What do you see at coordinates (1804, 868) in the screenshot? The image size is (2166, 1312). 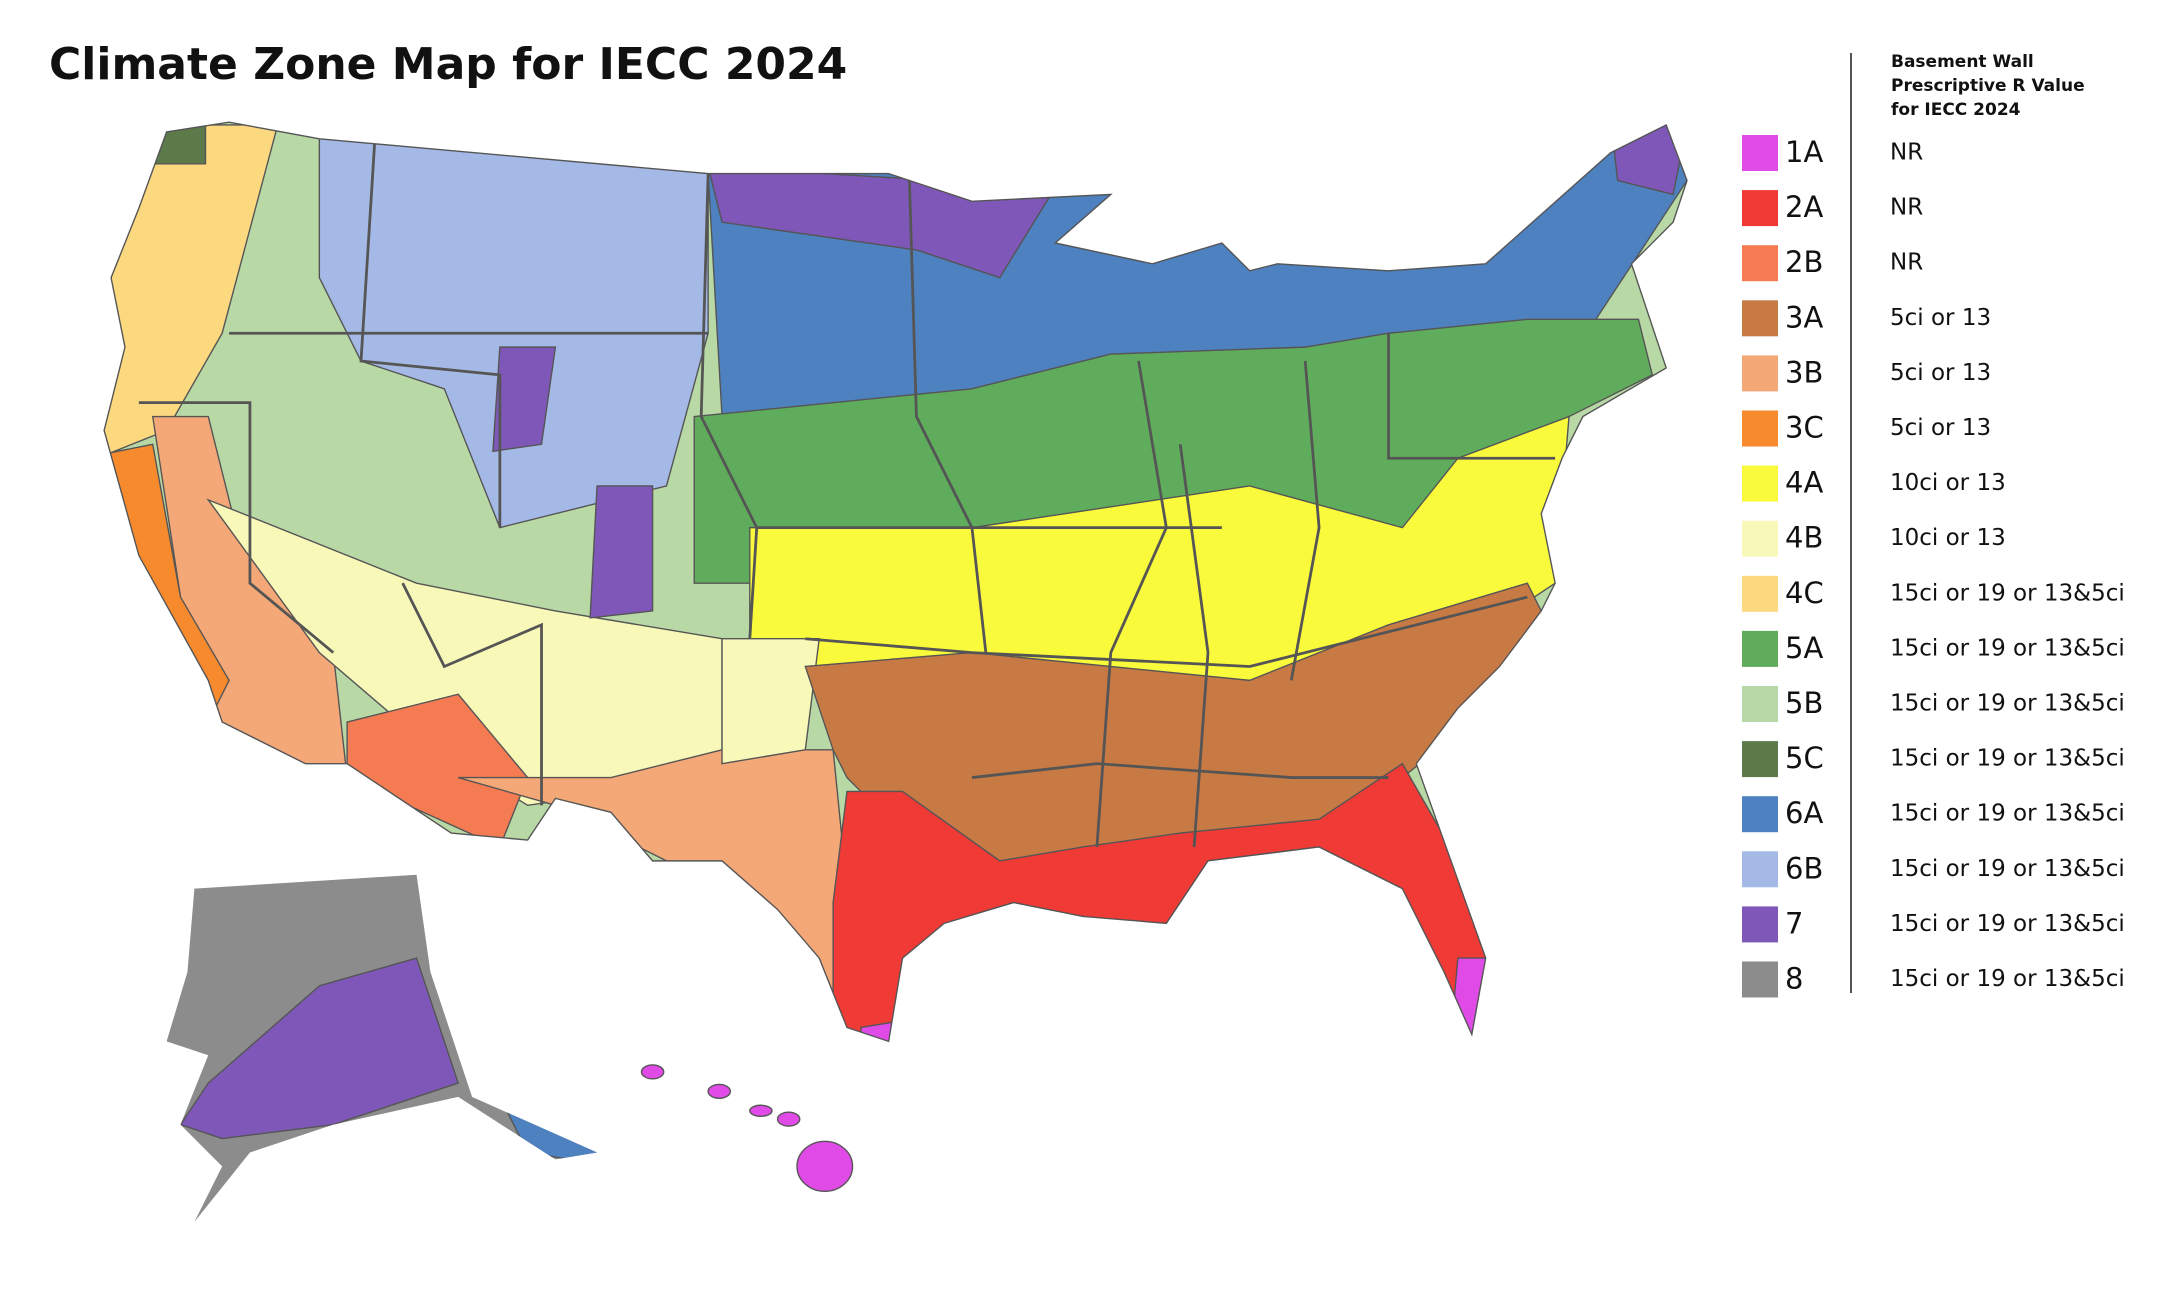 I see `zone-label: 6B` at bounding box center [1804, 868].